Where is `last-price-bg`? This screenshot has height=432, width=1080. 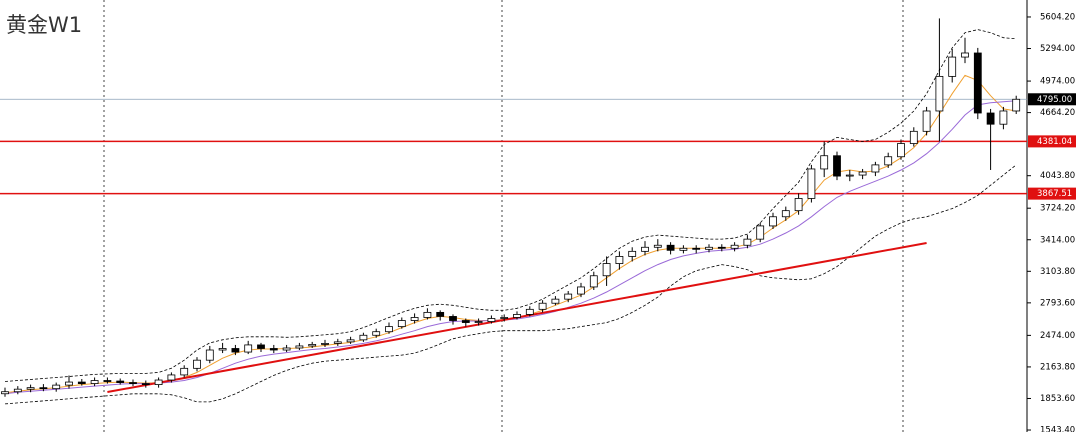
last-price-bg is located at coordinates (1052, 99).